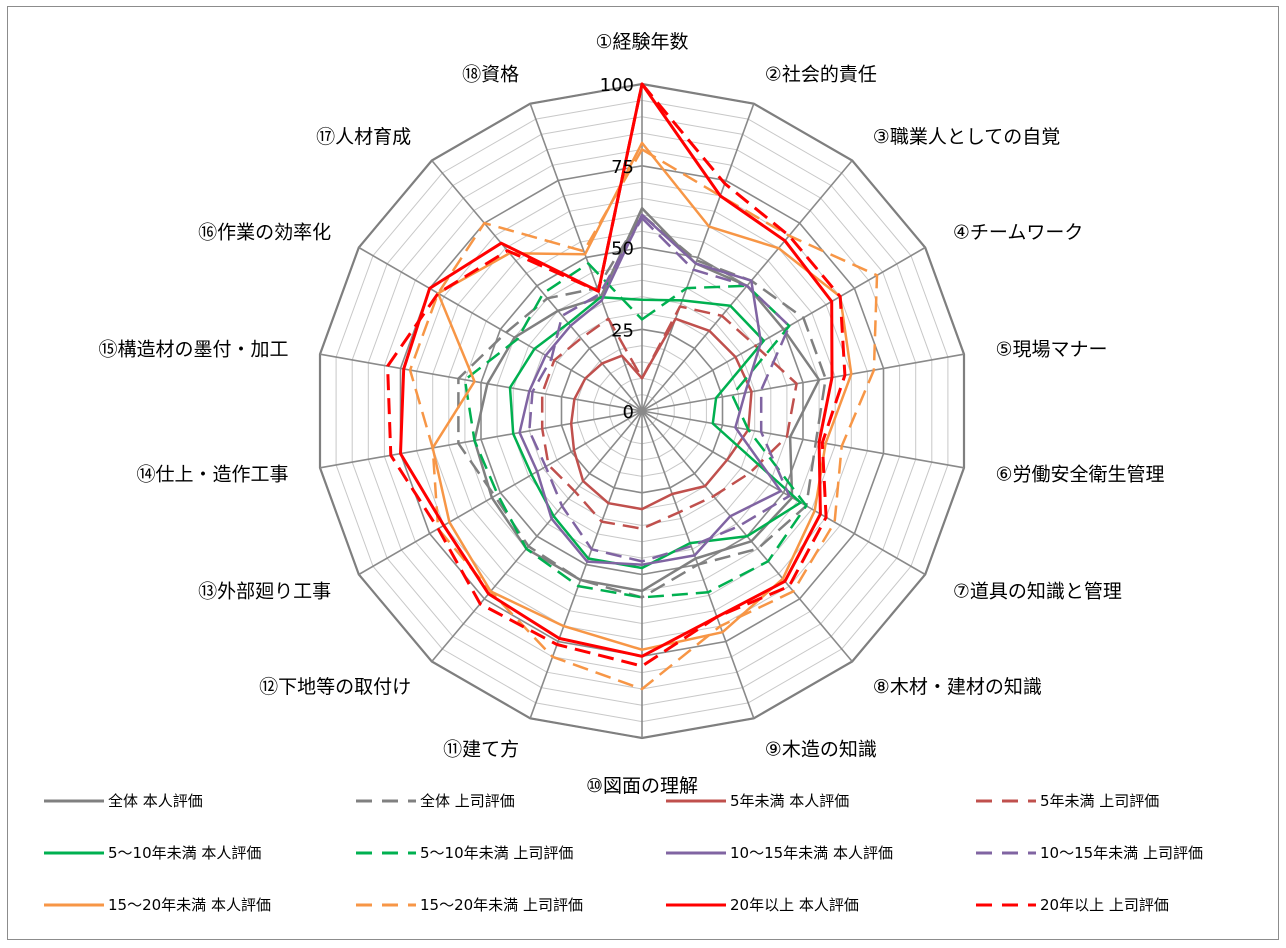 The width and height of the screenshot is (1286, 948). Describe the element at coordinates (622, 167) in the screenshot. I see `tick-label-75: 75` at that location.